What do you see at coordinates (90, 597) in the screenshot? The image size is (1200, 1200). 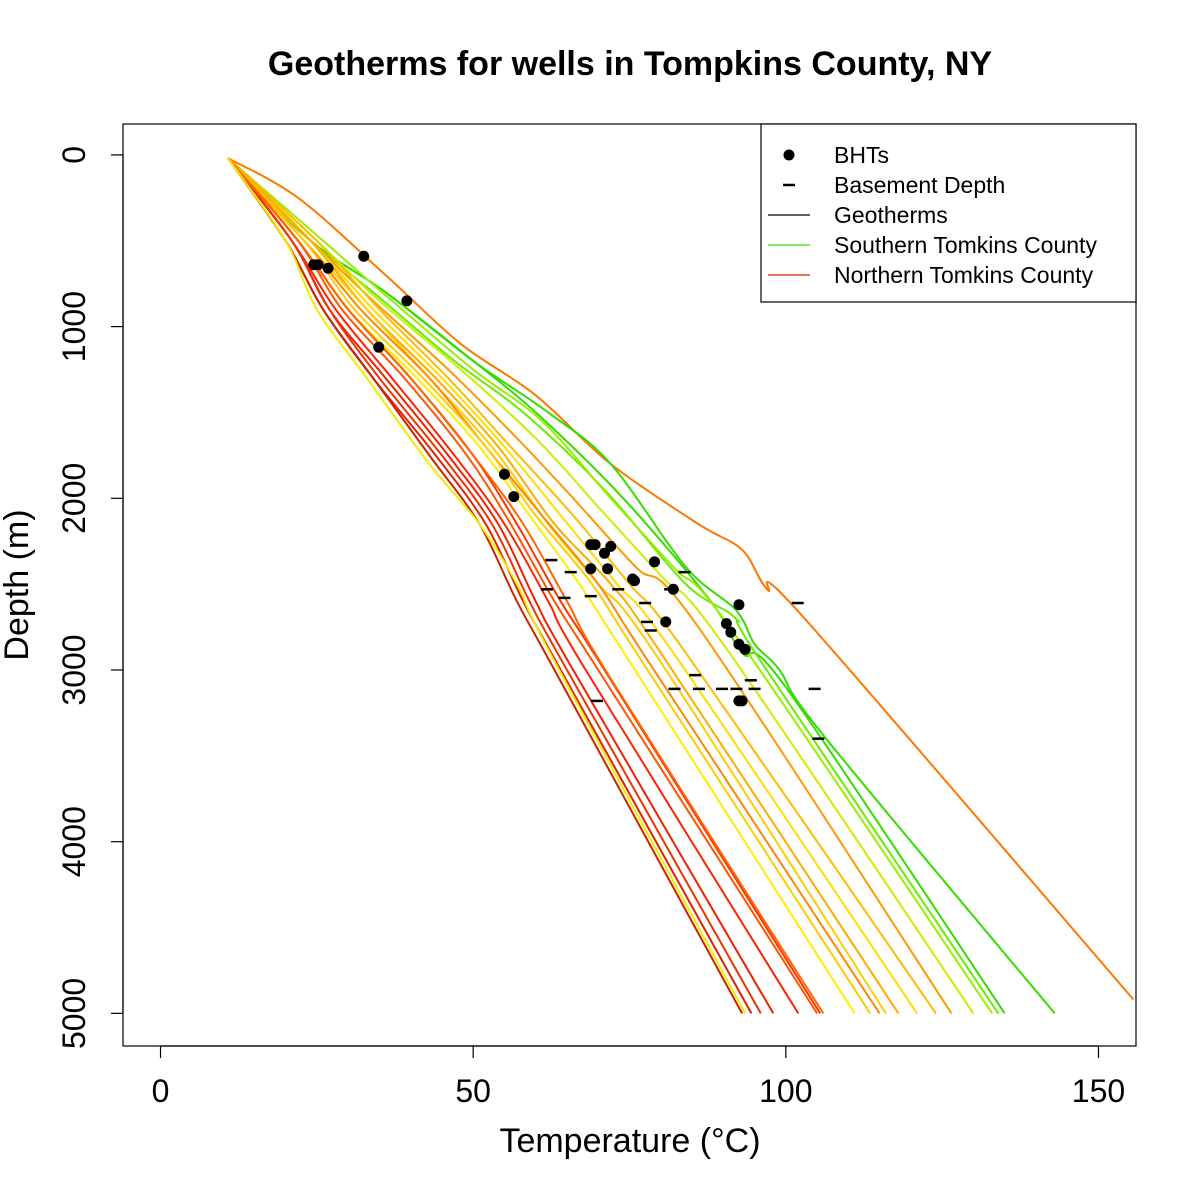 I see `y-axis: 0 1000 2000 3000 4000 5000` at bounding box center [90, 597].